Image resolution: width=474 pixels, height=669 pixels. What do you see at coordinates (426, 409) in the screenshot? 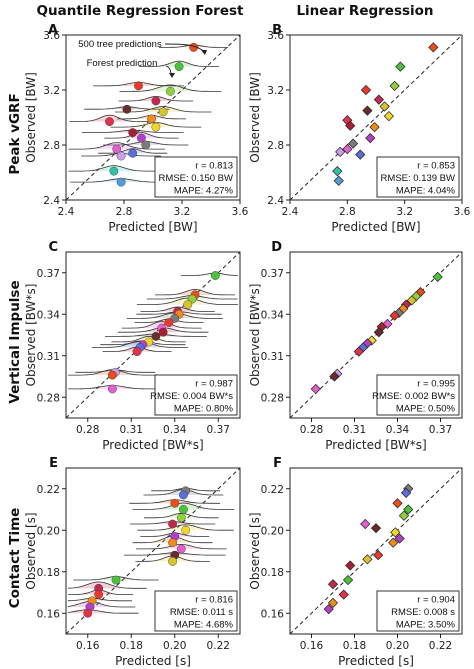
I see `stat-line: MAPE: 0.50%` at bounding box center [426, 409].